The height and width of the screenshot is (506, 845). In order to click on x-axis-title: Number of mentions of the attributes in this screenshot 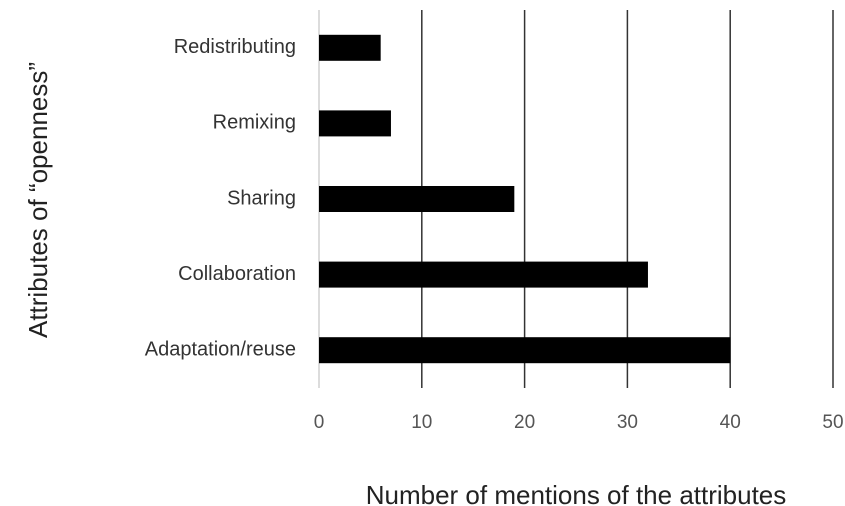, I will do `click(576, 493)`.